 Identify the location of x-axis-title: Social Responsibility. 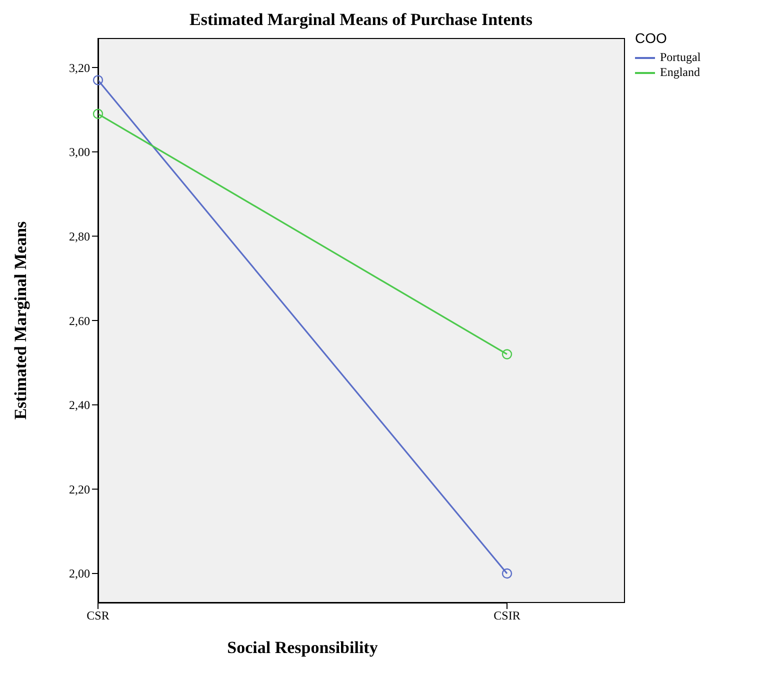
(302, 647).